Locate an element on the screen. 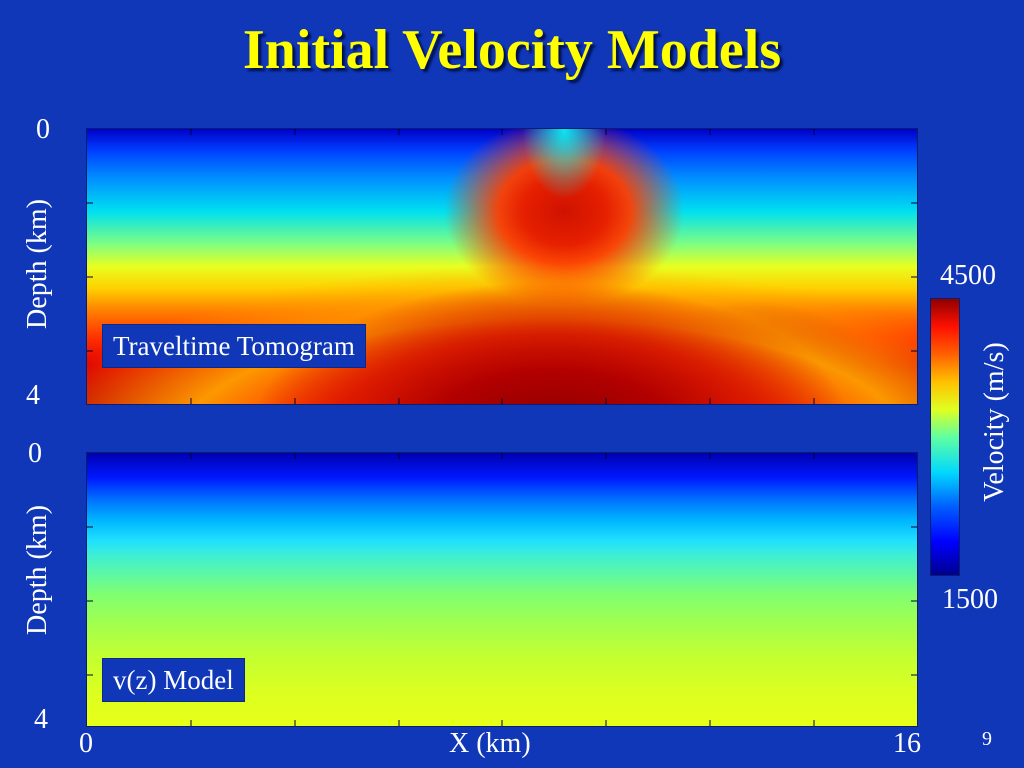 The image size is (1024, 768). colorbar is located at coordinates (945, 437).